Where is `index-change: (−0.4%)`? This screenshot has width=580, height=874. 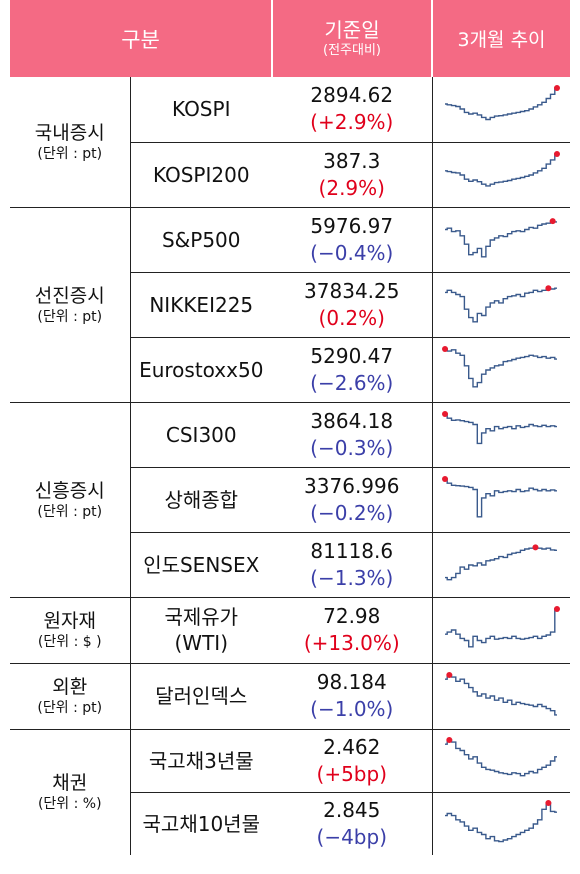
index-change: (−0.4%) is located at coordinates (352, 252).